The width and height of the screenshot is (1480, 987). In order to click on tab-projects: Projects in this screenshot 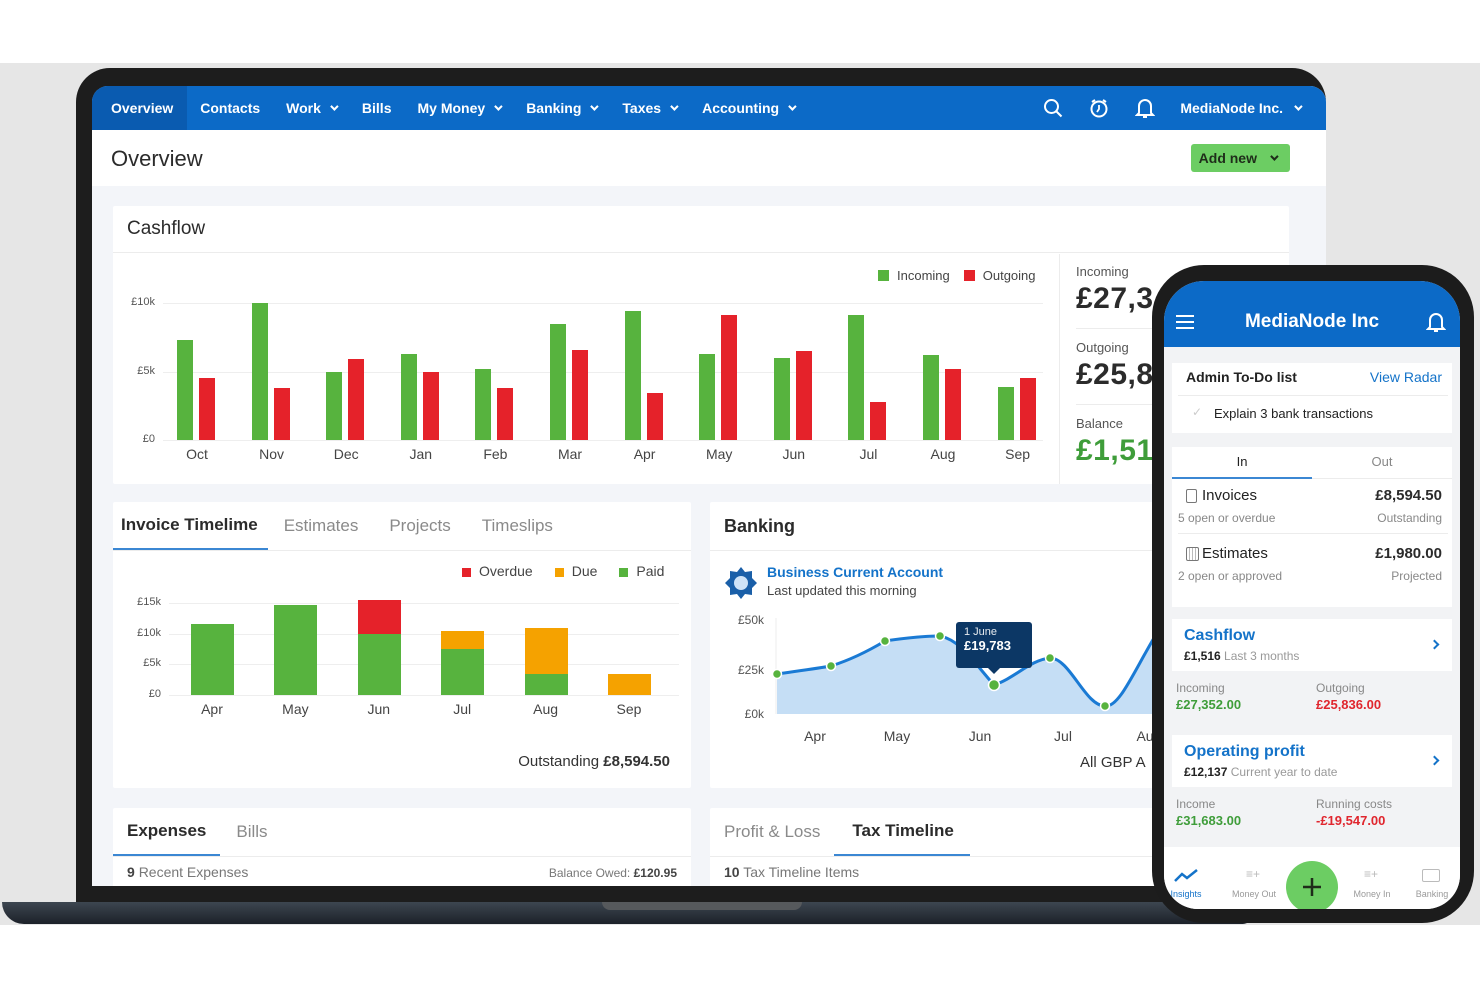, I will do `click(420, 525)`.